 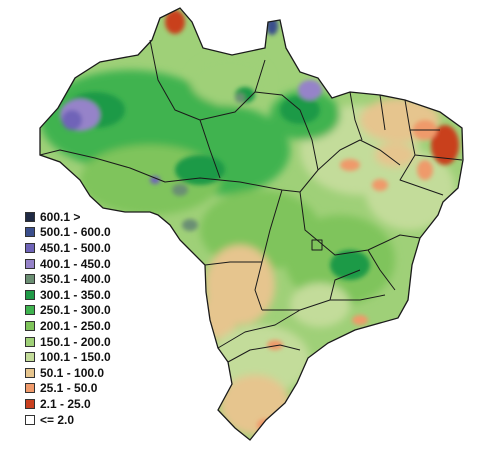 I want to click on legend-label: 400.1 - 450.0, so click(x=75, y=263).